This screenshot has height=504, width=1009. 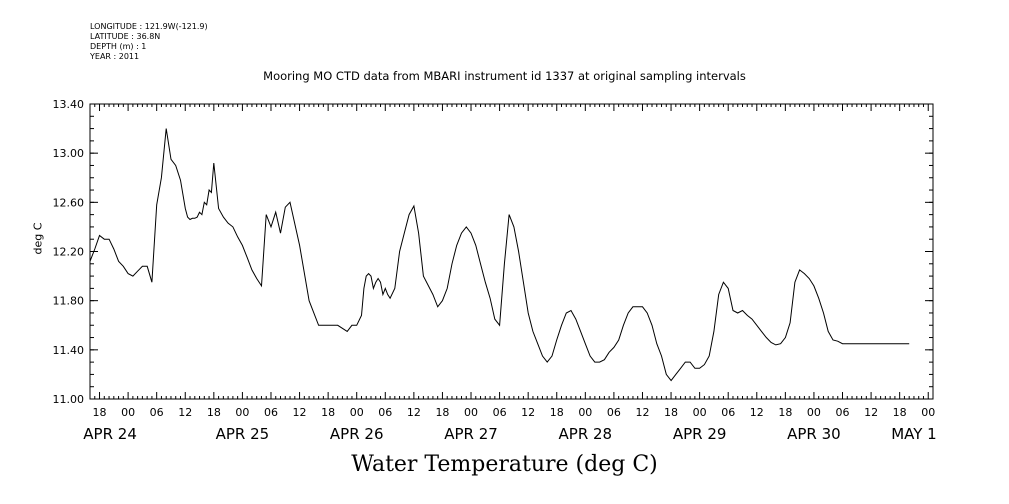 I want to click on x-axis-title: Water Temperature (deg C), so click(x=504, y=464).